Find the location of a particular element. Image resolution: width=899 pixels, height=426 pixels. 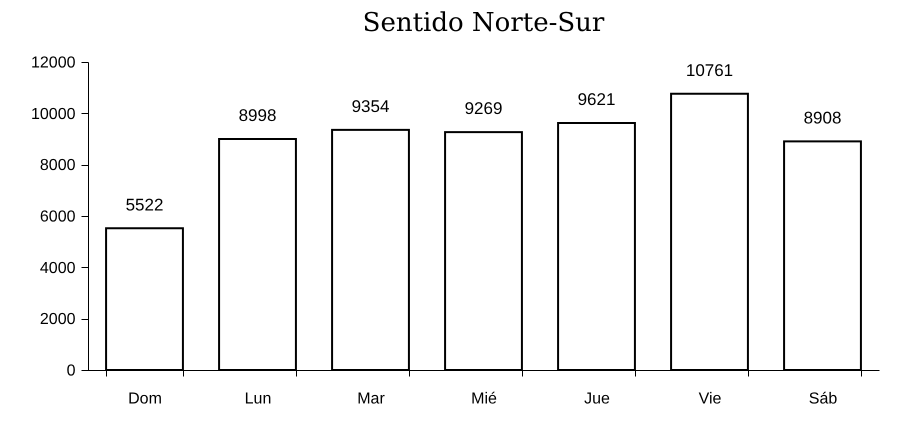

data-label: 9269 is located at coordinates (483, 108).